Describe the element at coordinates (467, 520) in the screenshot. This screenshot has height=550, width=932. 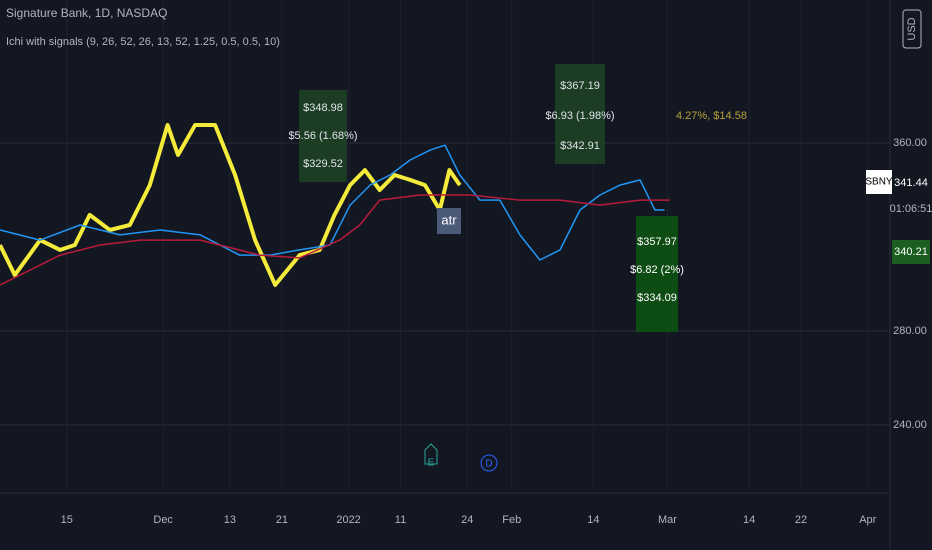
I see `x-tick-label: 24` at that location.